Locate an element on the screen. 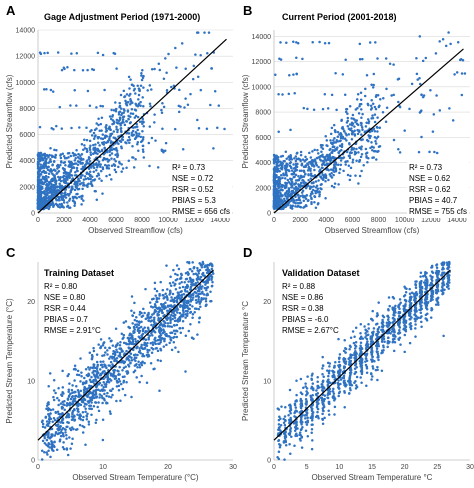  x-axis-label: Observed Stream Temperature (°C) is located at coordinates (135, 477).